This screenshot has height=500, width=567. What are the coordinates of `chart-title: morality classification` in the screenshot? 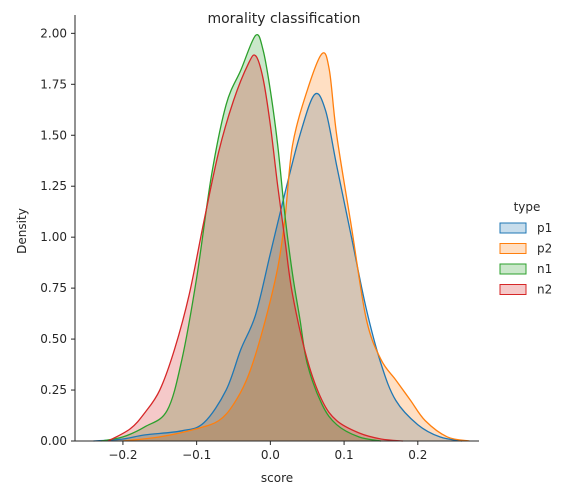 It's located at (283, 19).